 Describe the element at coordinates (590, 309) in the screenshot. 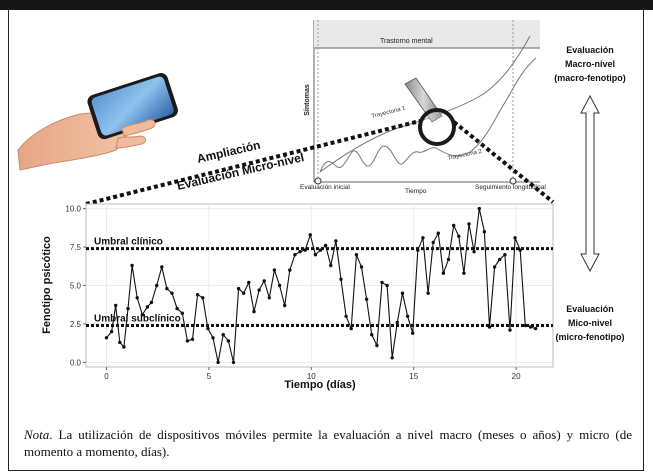

I see `micro-label-line1: Evaluación` at that location.